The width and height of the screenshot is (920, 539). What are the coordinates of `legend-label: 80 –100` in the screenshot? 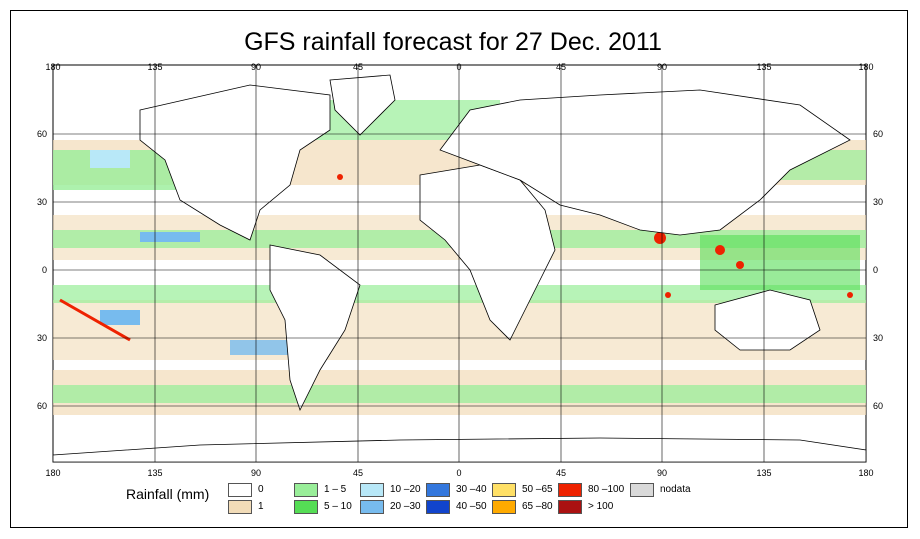 It's located at (606, 489).